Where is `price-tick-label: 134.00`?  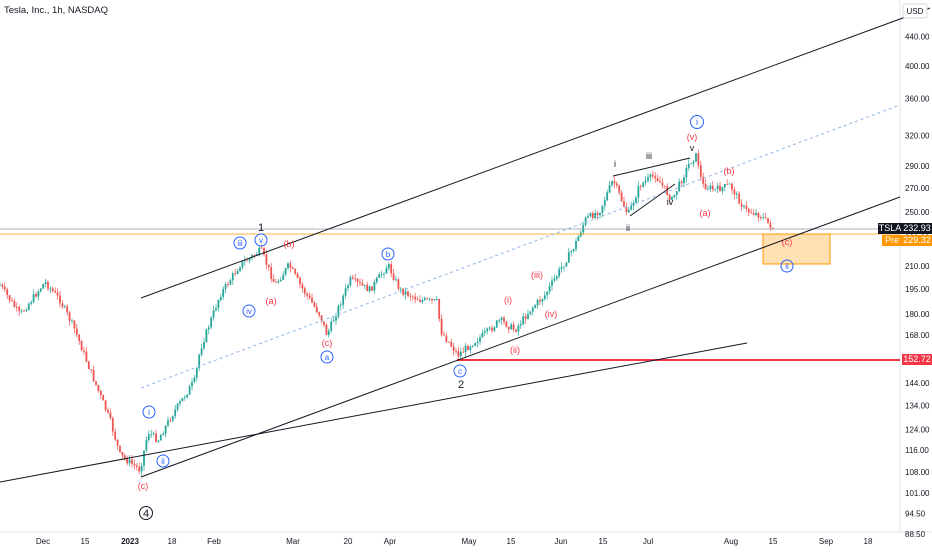
price-tick-label: 134.00 is located at coordinates (917, 405).